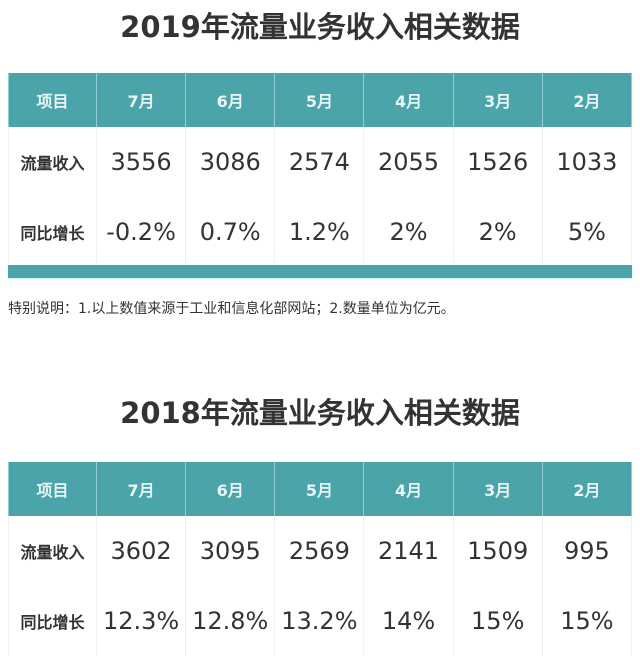 The height and width of the screenshot is (656, 640). What do you see at coordinates (320, 413) in the screenshot?
I see `table-2018-title: 2018年流量业务收入相关数据` at bounding box center [320, 413].